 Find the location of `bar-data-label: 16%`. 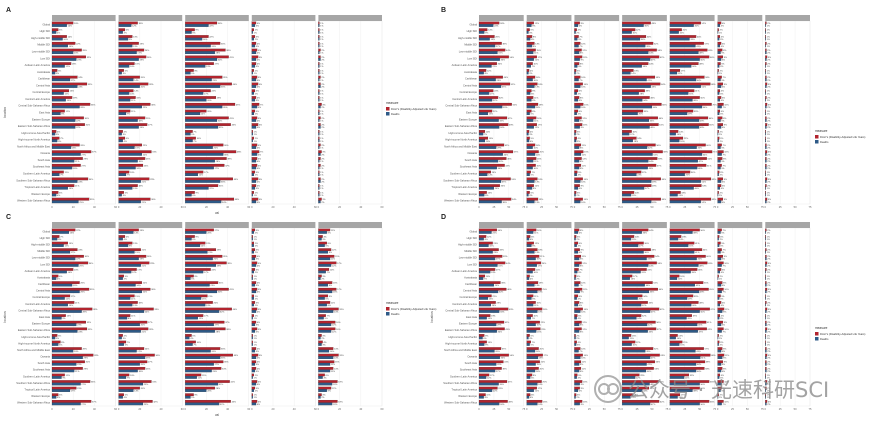

bar-data-label: 16% is located at coordinates (138, 169).